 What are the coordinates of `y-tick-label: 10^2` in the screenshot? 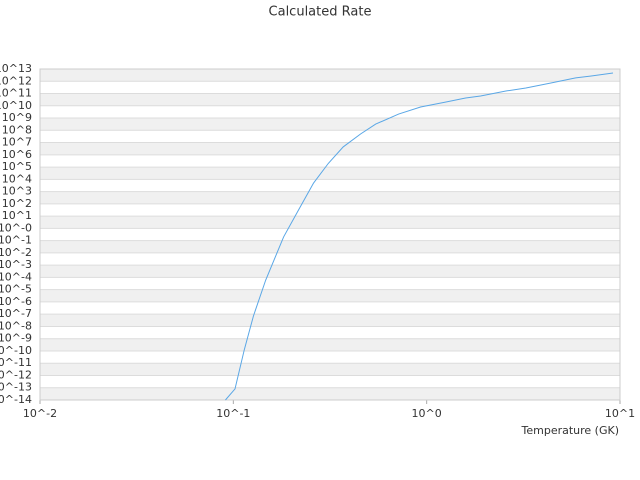 It's located at (17, 203).